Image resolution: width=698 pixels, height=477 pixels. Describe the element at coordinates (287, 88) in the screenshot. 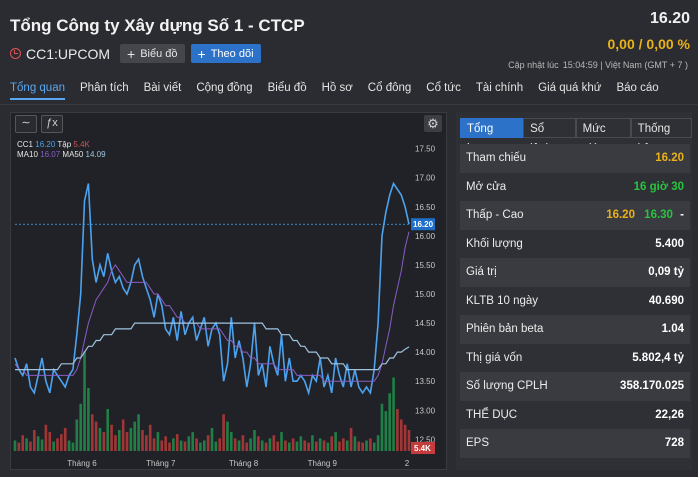

I see `tab-chart: Biểu đồ` at that location.